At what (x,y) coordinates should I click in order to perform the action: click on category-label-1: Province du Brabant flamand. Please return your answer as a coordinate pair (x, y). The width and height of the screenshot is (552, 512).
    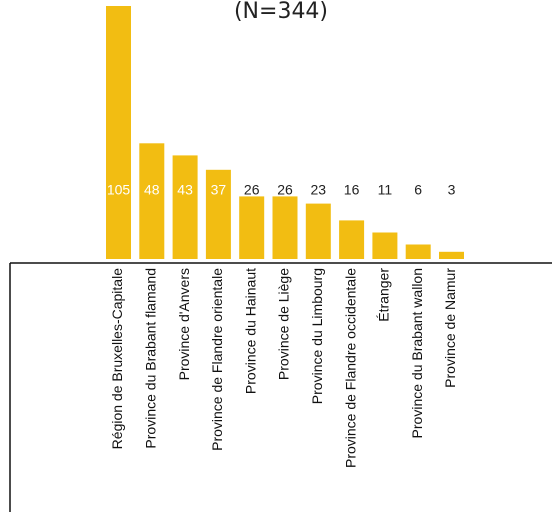
    Looking at the image, I should click on (151, 358).